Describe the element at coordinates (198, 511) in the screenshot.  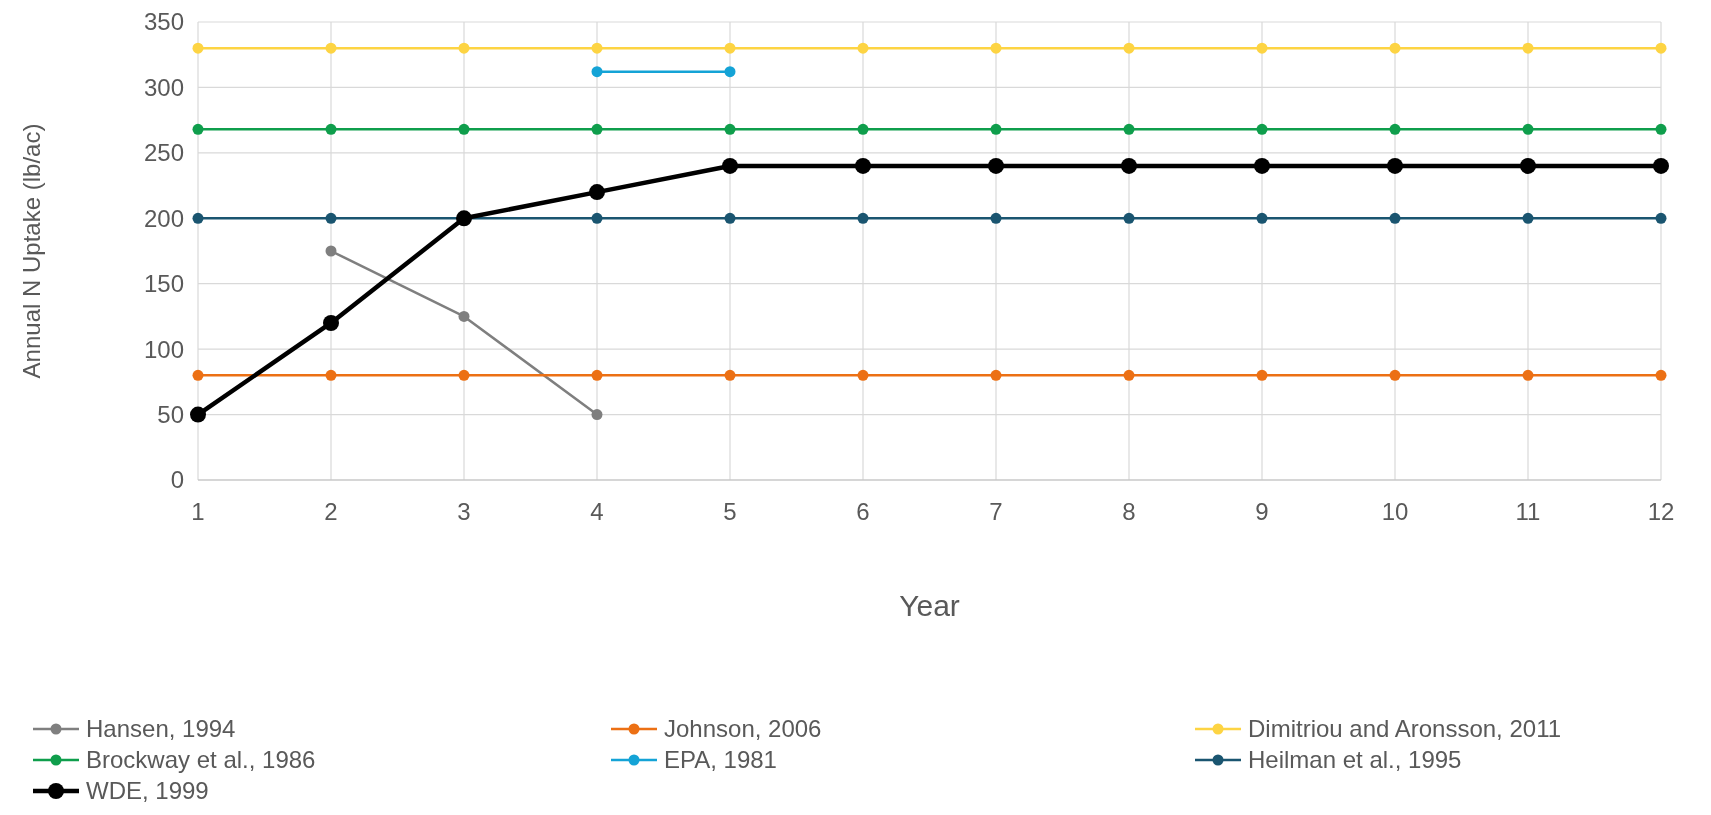
I see `x-tick-label: 1` at that location.